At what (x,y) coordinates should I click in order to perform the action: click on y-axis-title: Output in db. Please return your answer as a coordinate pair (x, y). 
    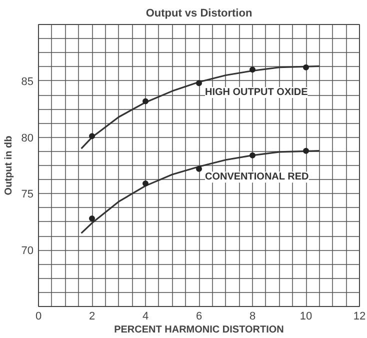
    Looking at the image, I should click on (8, 166).